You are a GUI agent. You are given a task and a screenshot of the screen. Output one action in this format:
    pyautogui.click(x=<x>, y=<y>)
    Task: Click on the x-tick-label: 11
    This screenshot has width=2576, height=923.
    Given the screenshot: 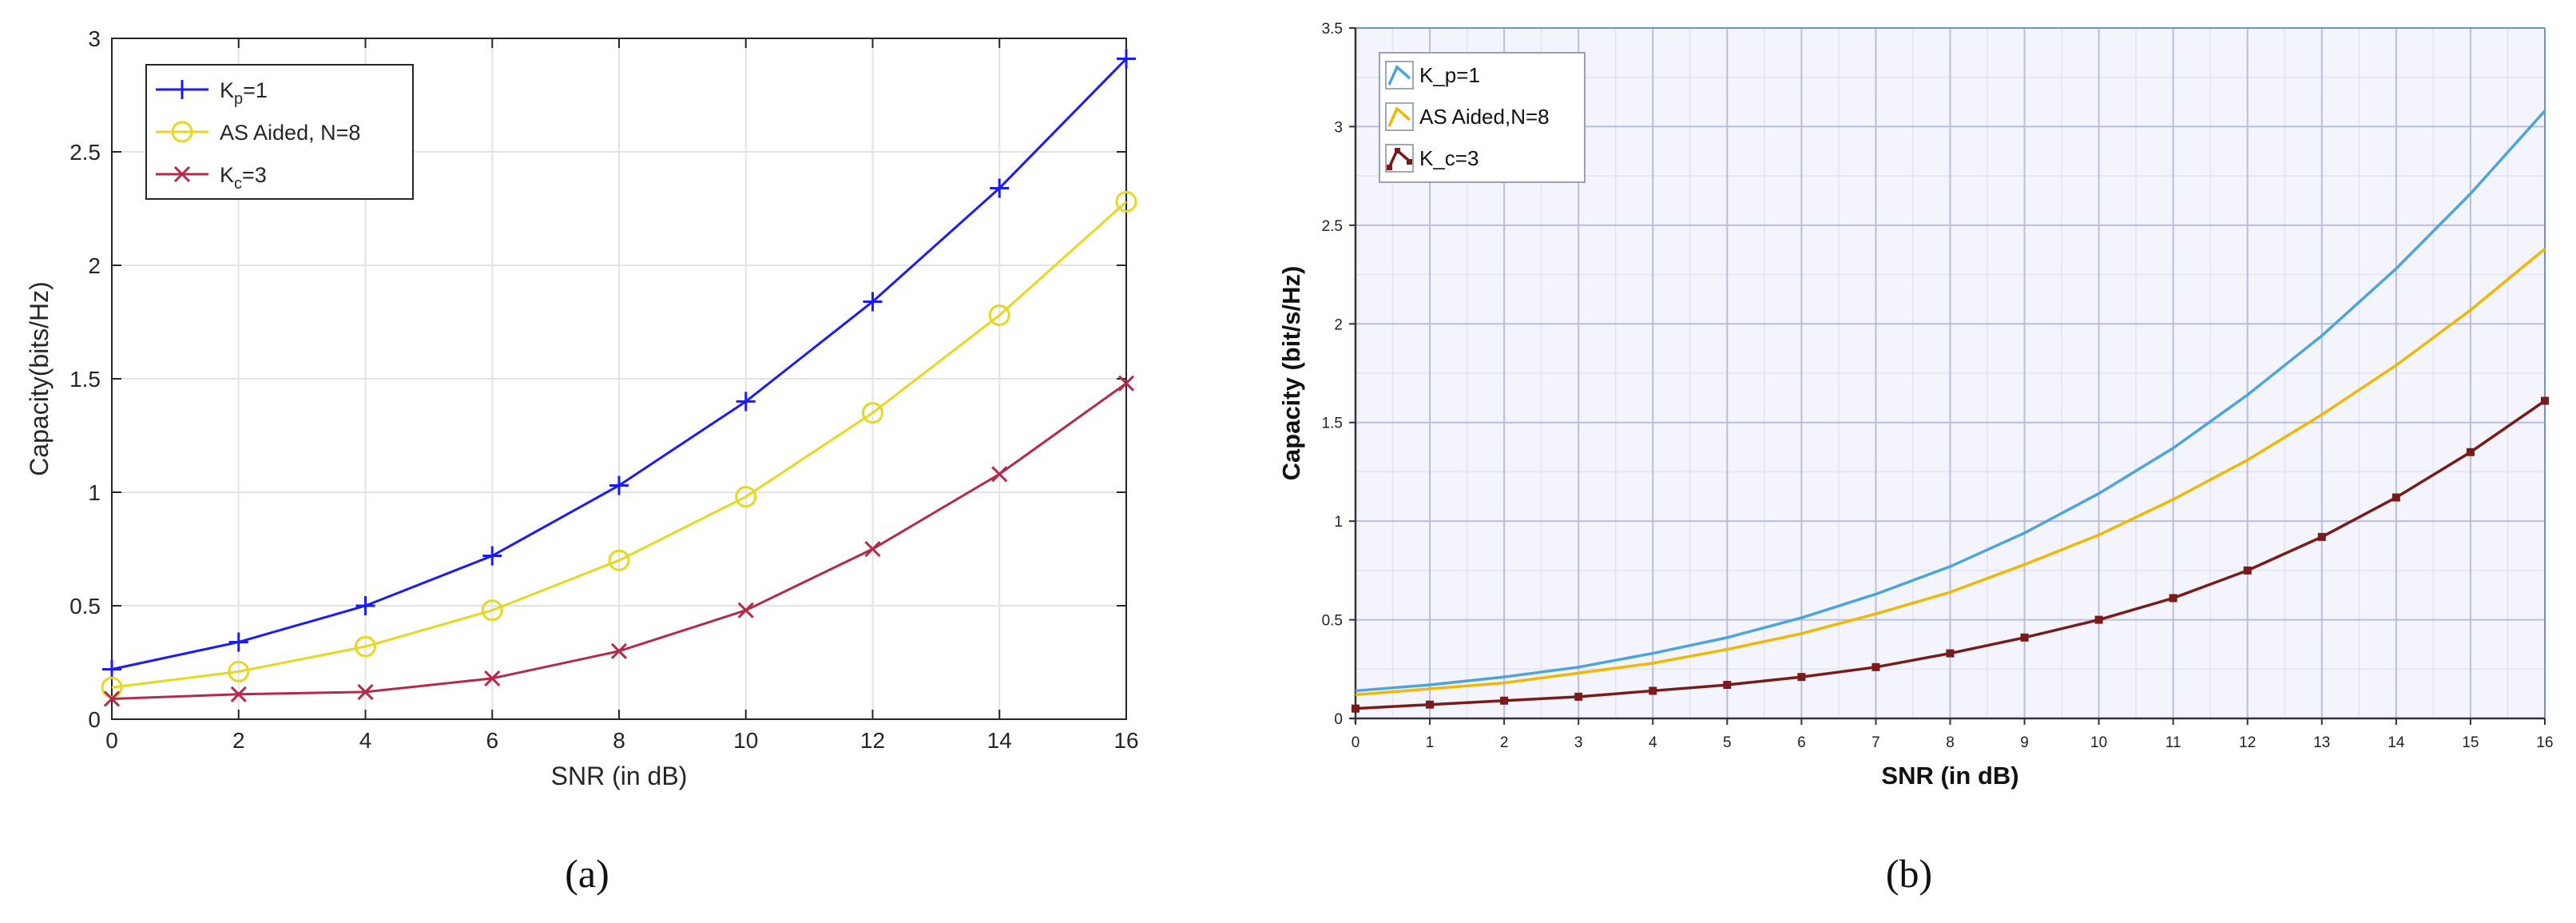 What is the action you would take?
    pyautogui.click(x=2173, y=743)
    